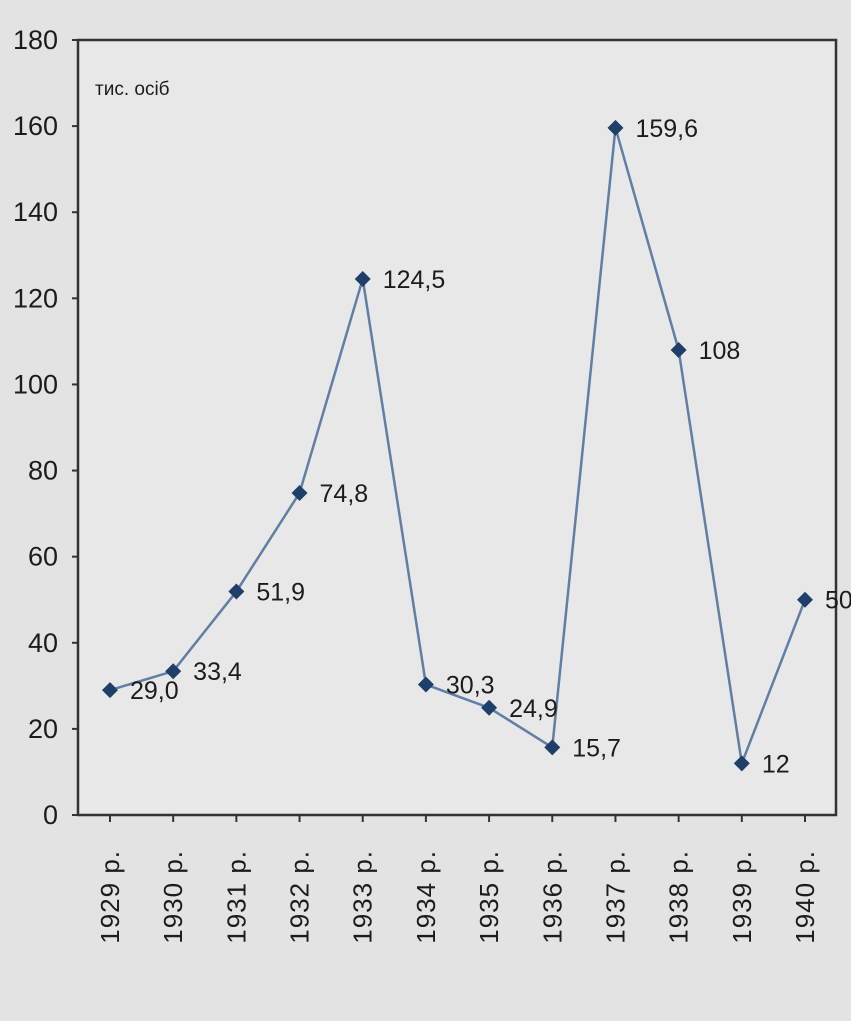 The height and width of the screenshot is (1021, 851). What do you see at coordinates (35, 384) in the screenshot?
I see `y-tick-label: 100` at bounding box center [35, 384].